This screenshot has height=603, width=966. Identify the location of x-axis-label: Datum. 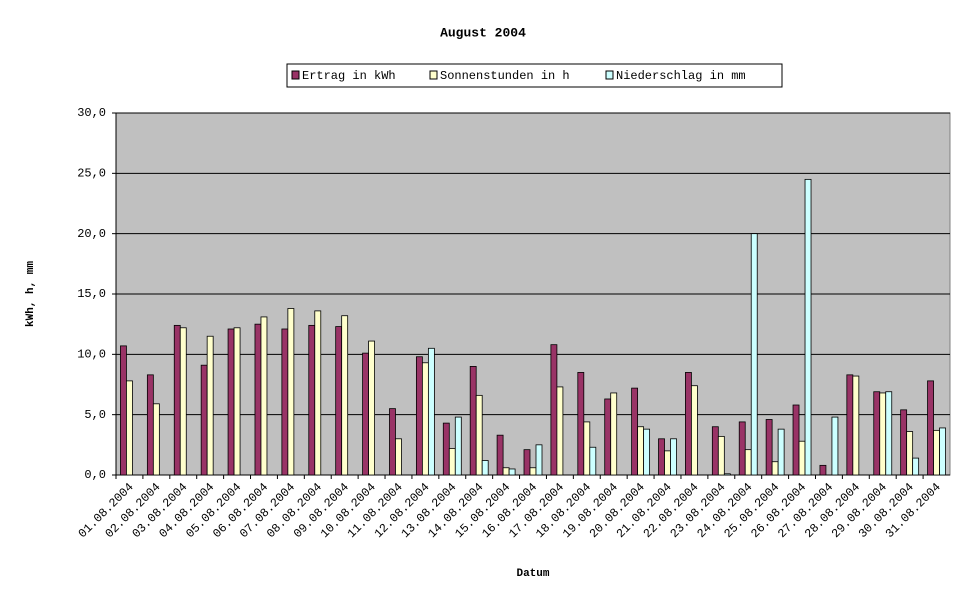
(532, 574).